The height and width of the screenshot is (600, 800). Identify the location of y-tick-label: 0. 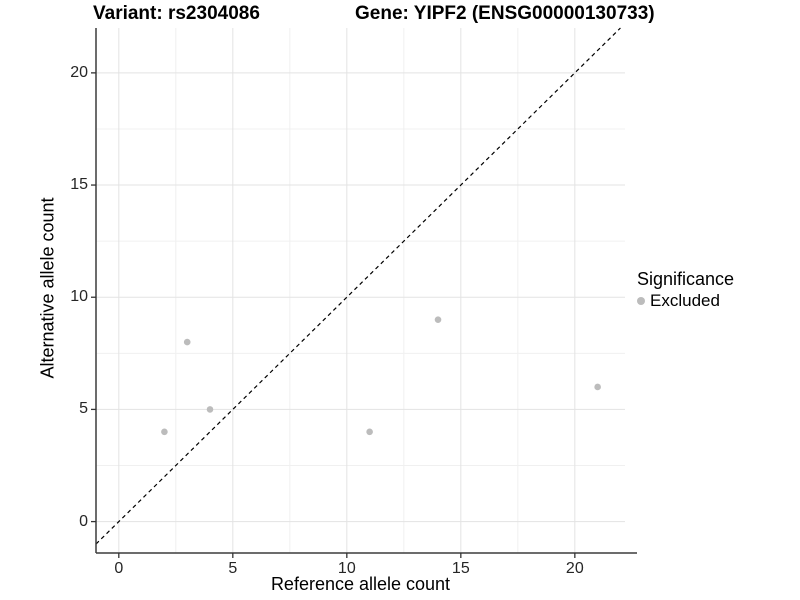
(83, 521).